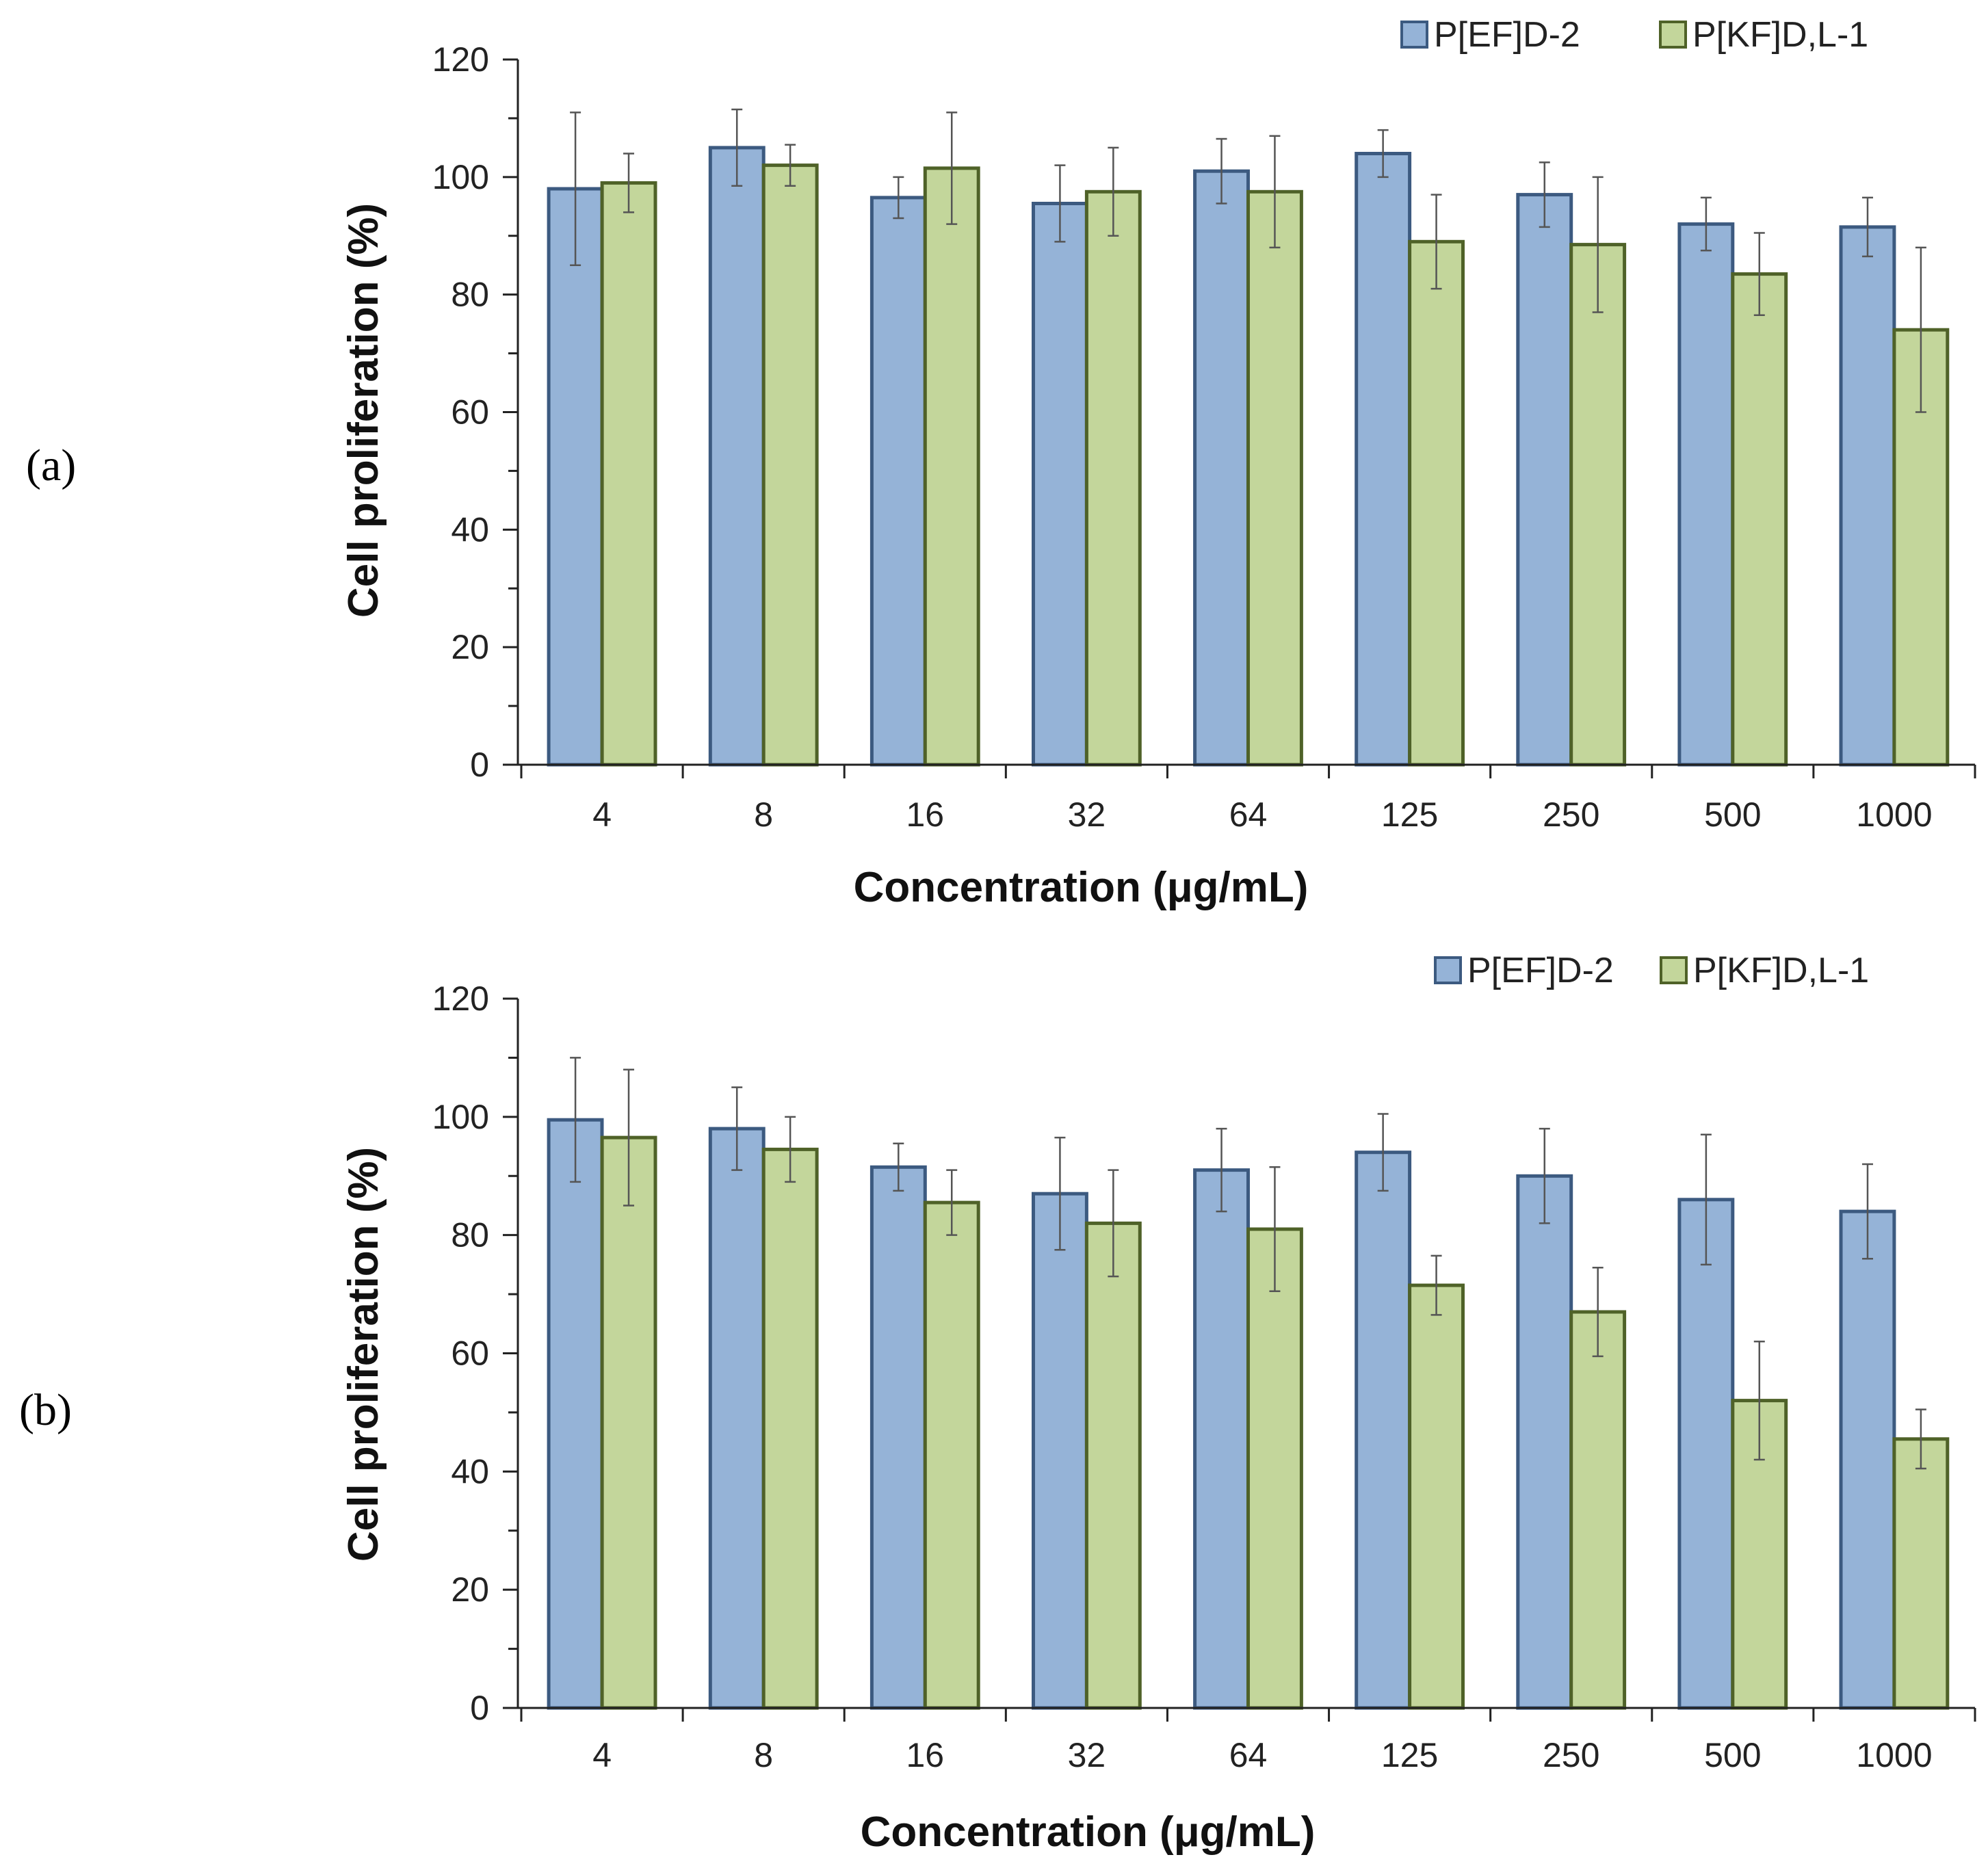 The width and height of the screenshot is (1988, 1868). What do you see at coordinates (1087, 814) in the screenshot?
I see `x-tick-label-32: 32` at bounding box center [1087, 814].